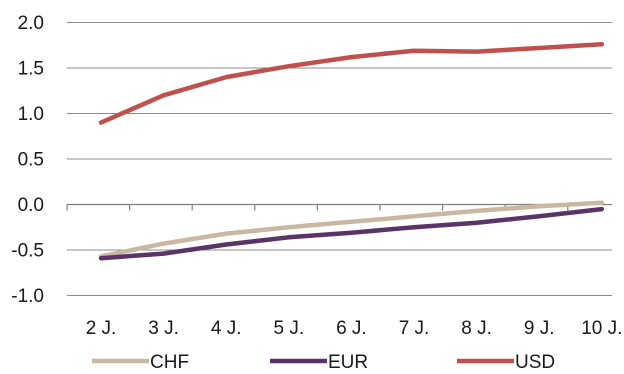 This screenshot has width=624, height=374. Describe the element at coordinates (31, 205) in the screenshot. I see `y-tick-label: 0.0` at that location.